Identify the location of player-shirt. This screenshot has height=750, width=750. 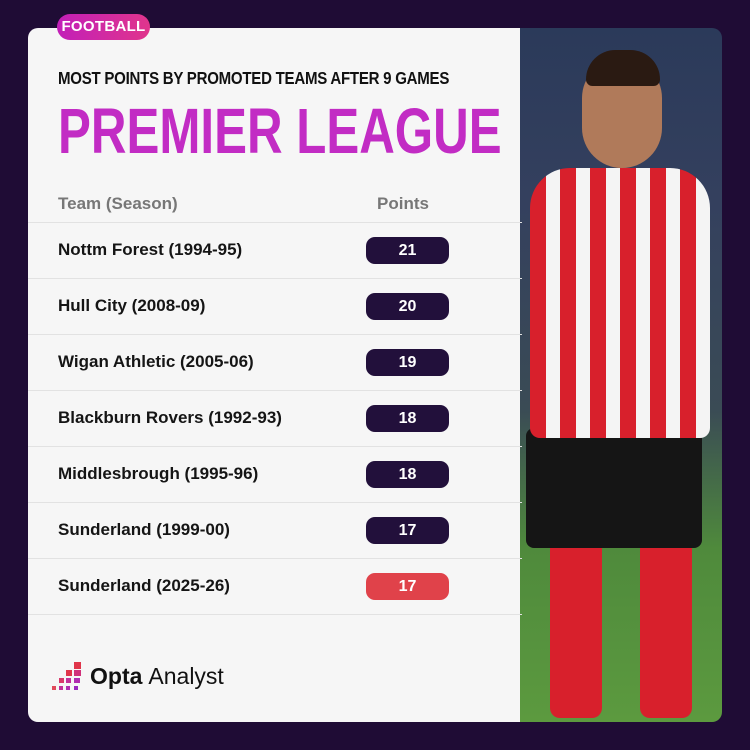
(620, 303).